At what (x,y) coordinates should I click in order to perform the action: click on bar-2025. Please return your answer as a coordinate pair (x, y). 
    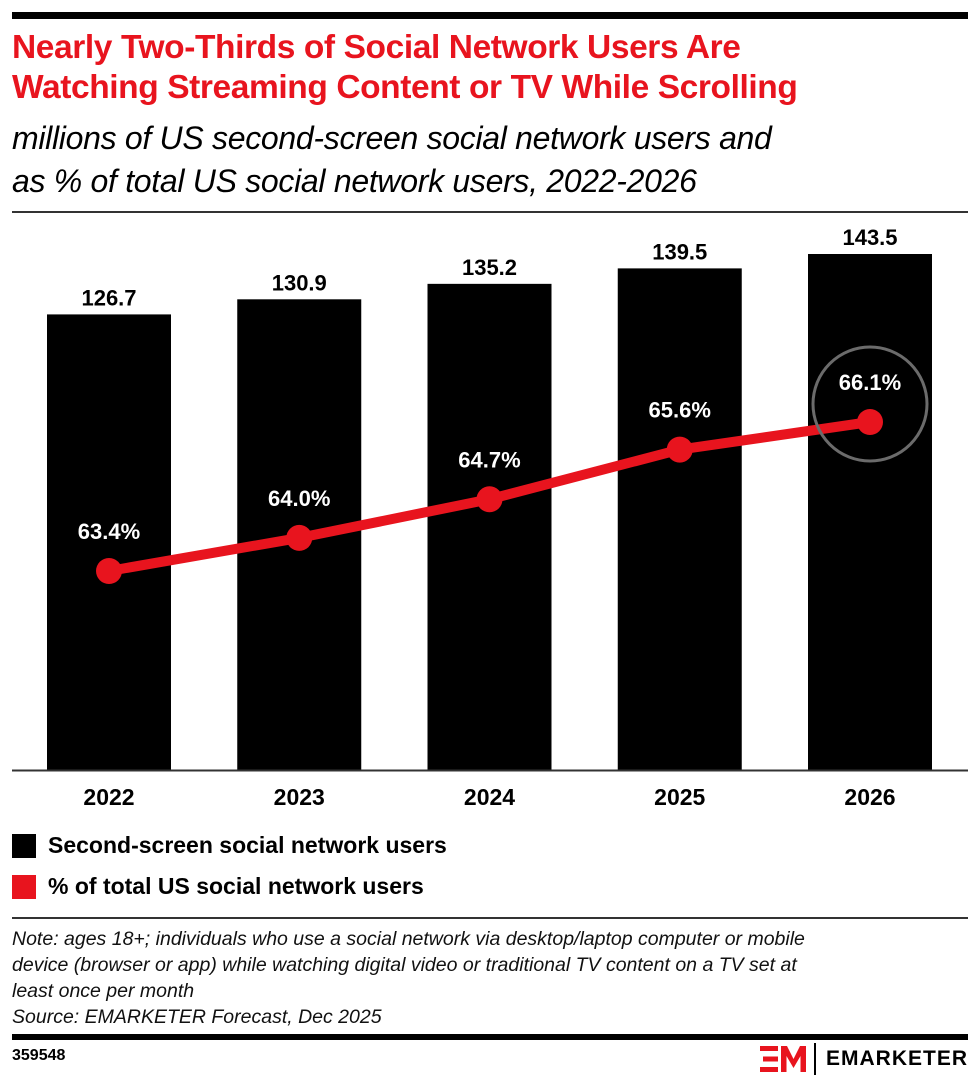
    Looking at the image, I should click on (679, 519).